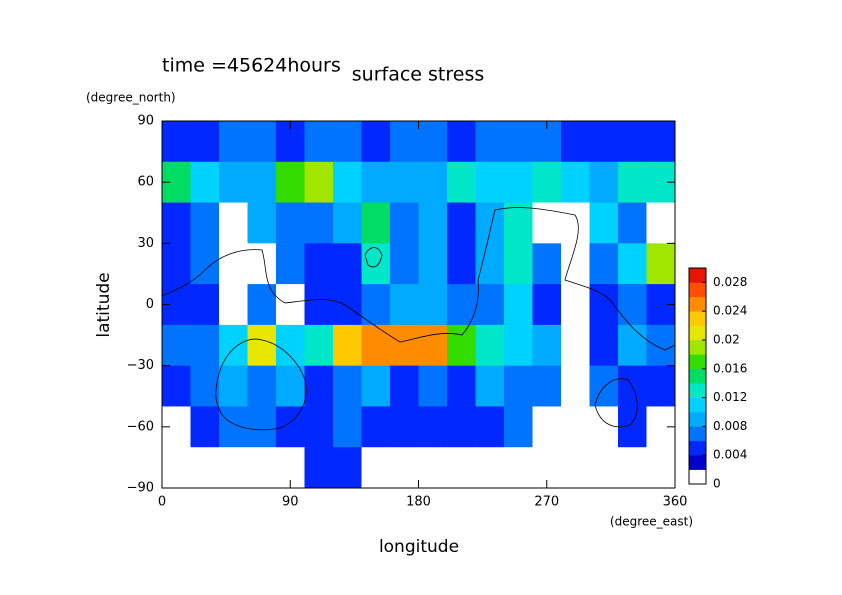  Describe the element at coordinates (145, 121) in the screenshot. I see `y-tick-label: 90` at that location.